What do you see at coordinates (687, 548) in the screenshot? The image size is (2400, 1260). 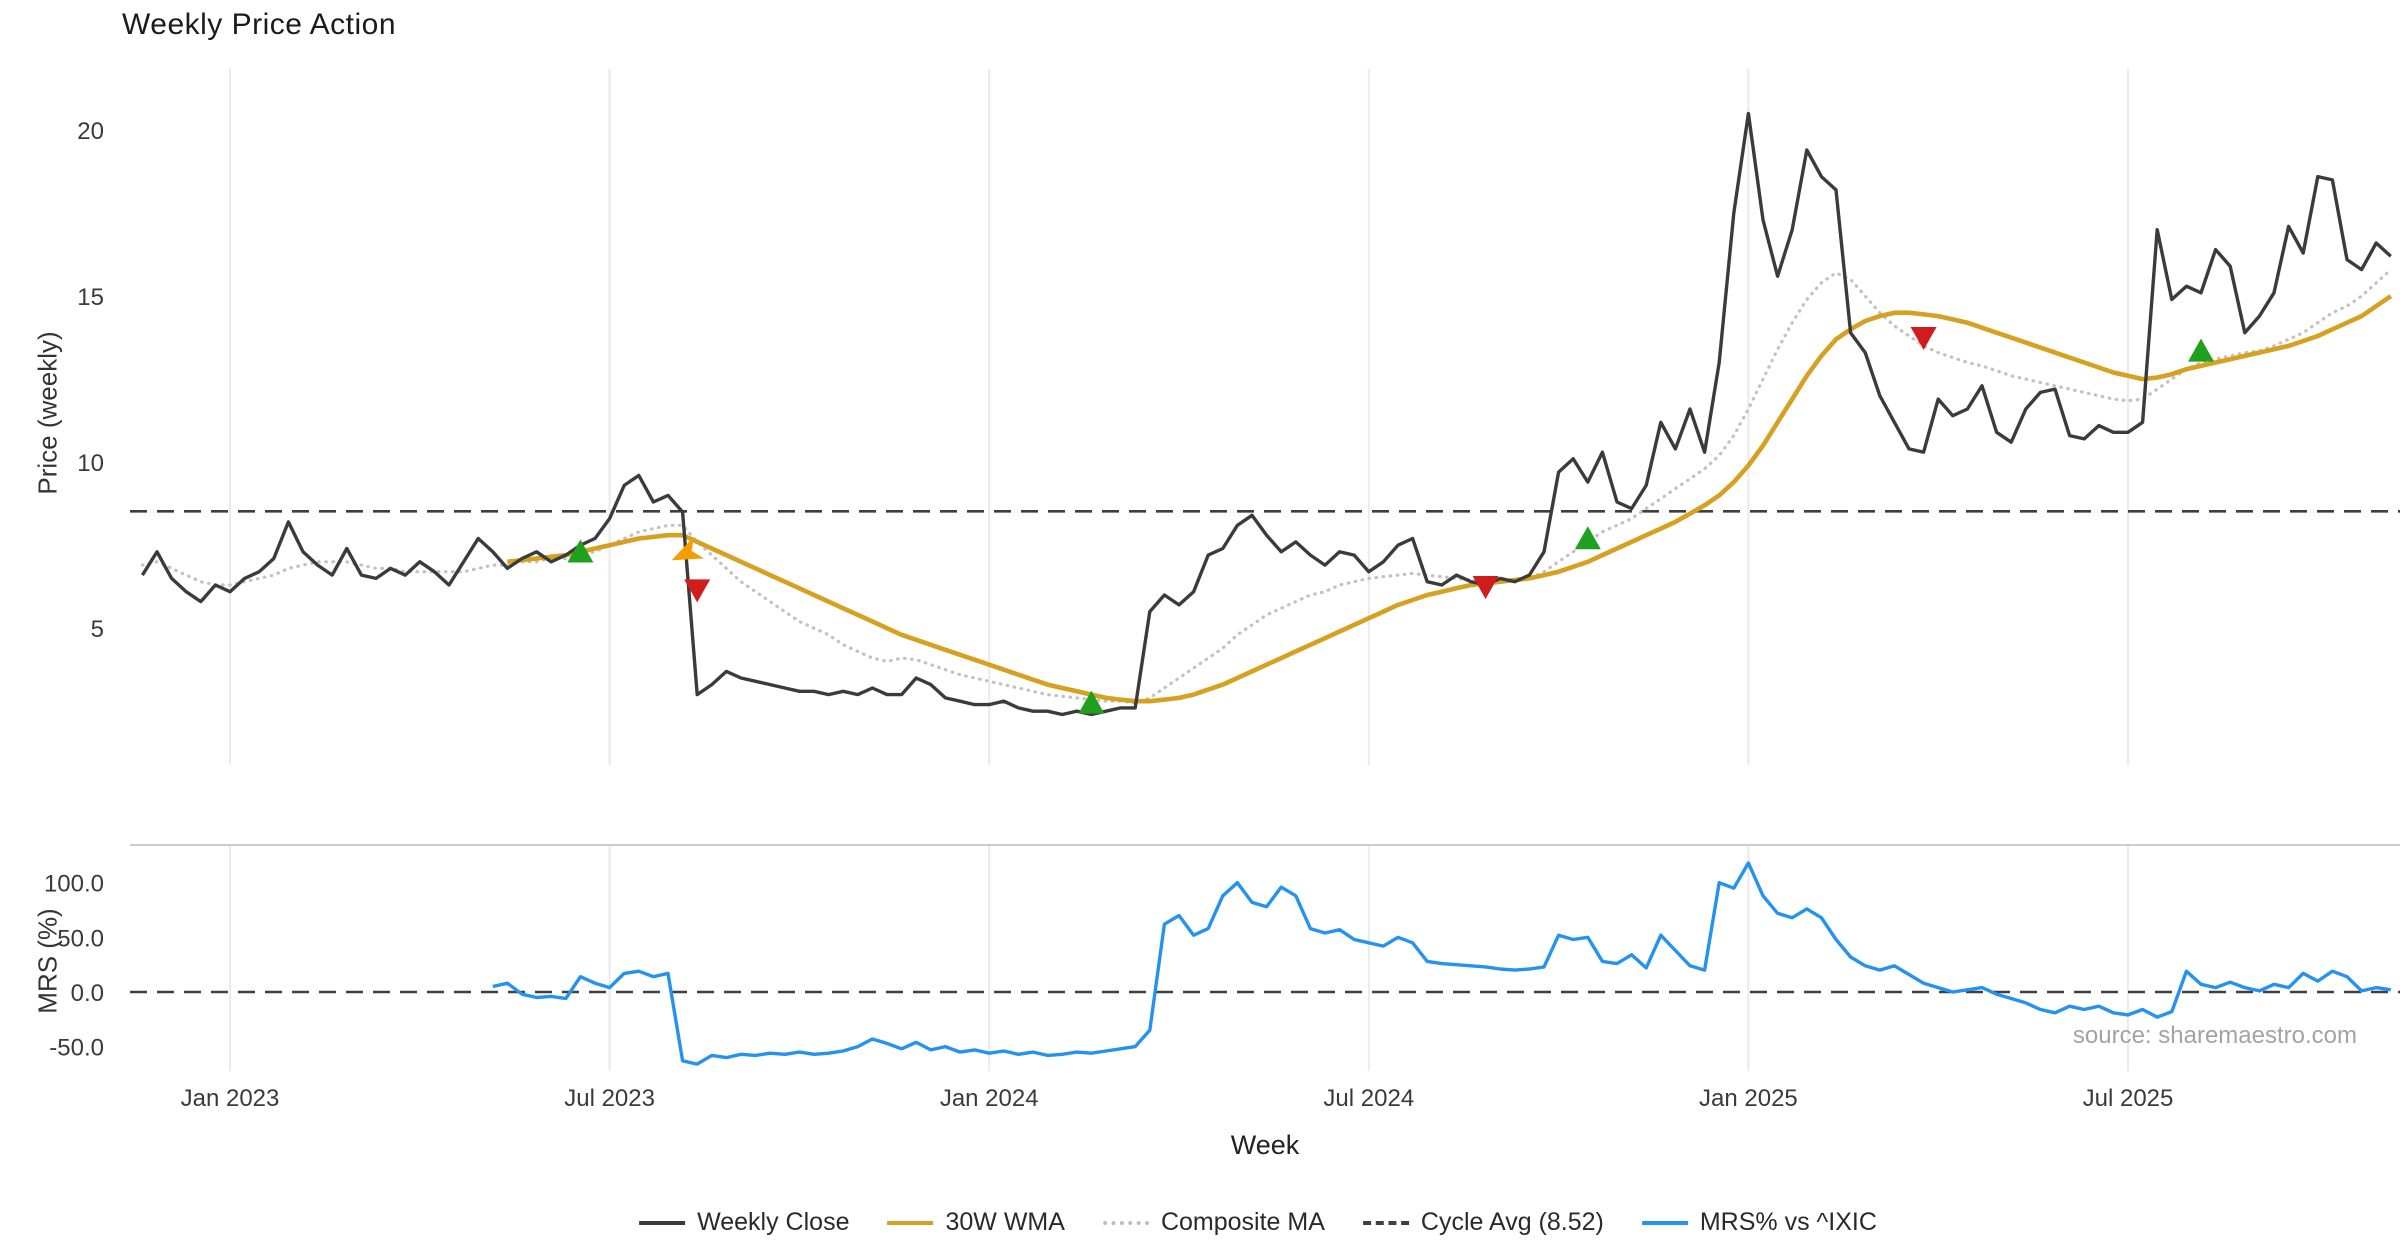 I see `marker-wma-cross` at bounding box center [687, 548].